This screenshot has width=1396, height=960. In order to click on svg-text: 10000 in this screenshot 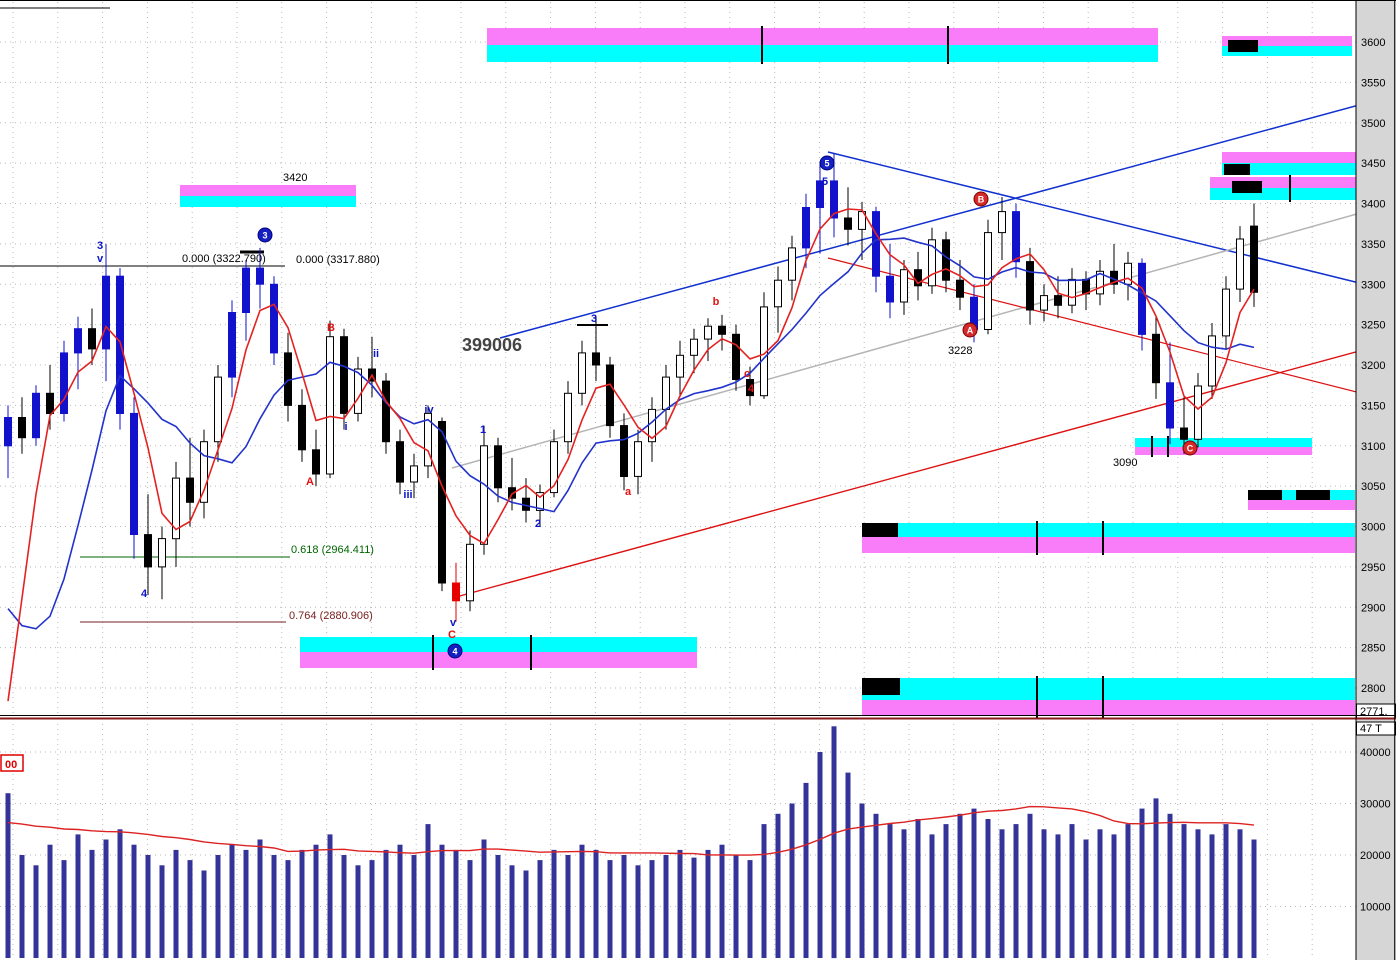, I will do `click(1375, 908)`.